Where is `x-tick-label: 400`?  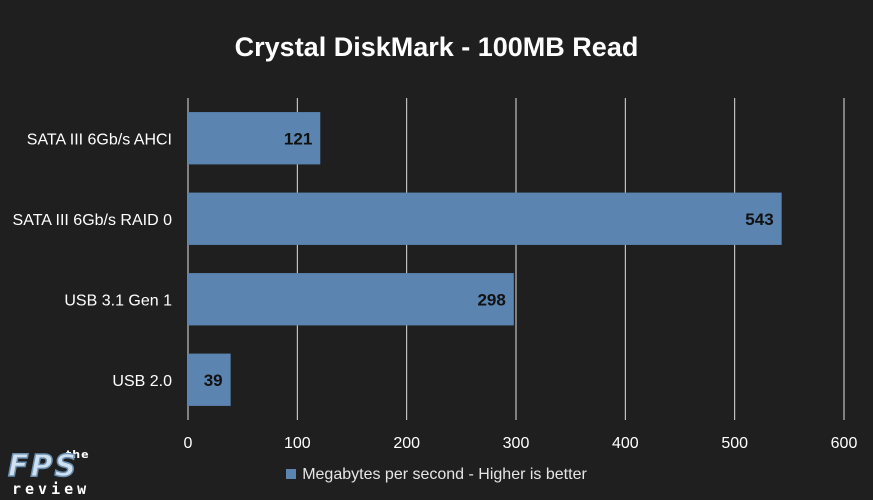 x-tick-label: 400 is located at coordinates (625, 443).